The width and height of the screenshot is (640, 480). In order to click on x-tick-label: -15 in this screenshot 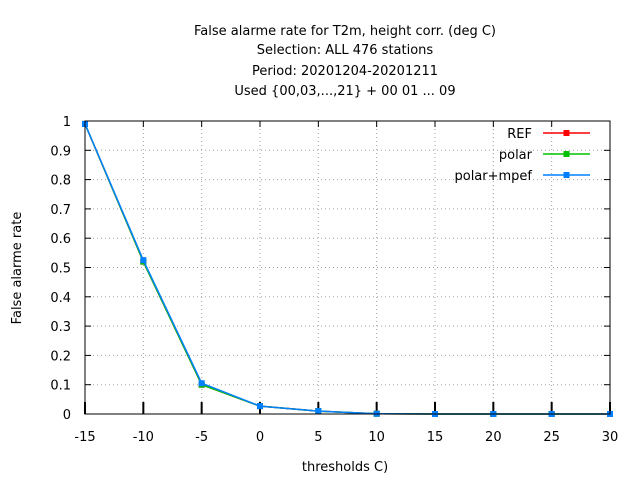, I will do `click(84, 437)`.